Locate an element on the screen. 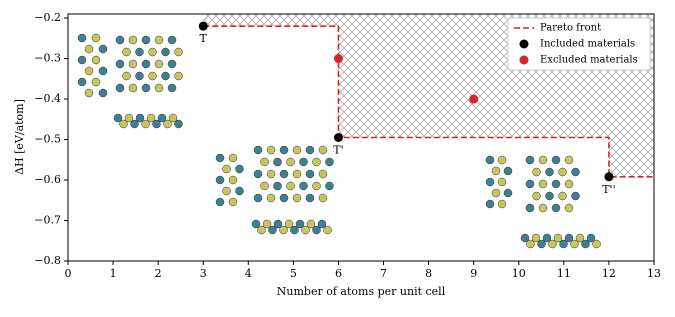  x-tick-label: 2 is located at coordinates (158, 273).